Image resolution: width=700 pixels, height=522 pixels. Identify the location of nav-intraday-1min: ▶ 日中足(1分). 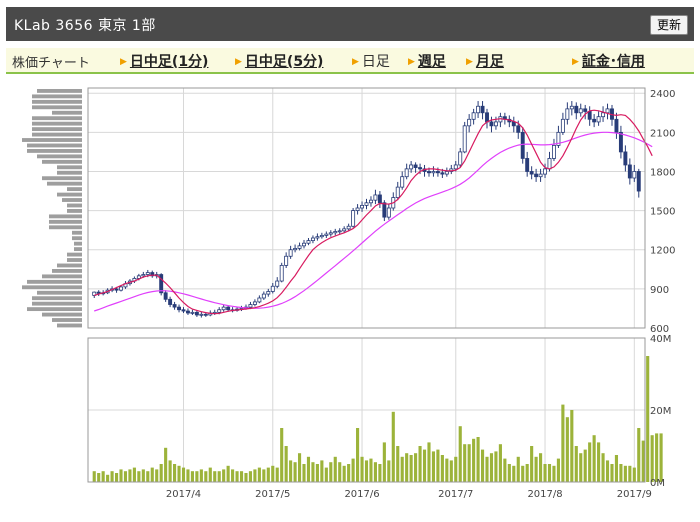
(164, 62).